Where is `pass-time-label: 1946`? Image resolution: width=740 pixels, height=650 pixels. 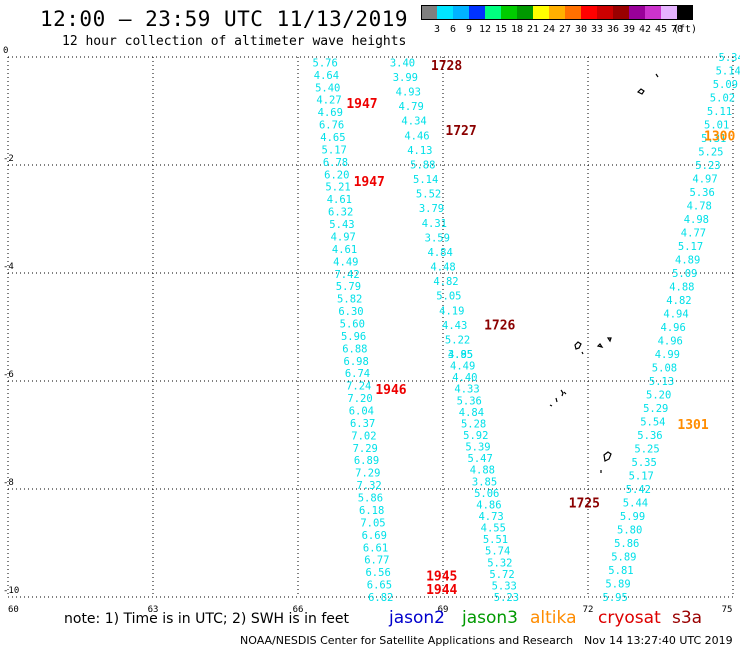 pass-time-label: 1946 is located at coordinates (390, 390).